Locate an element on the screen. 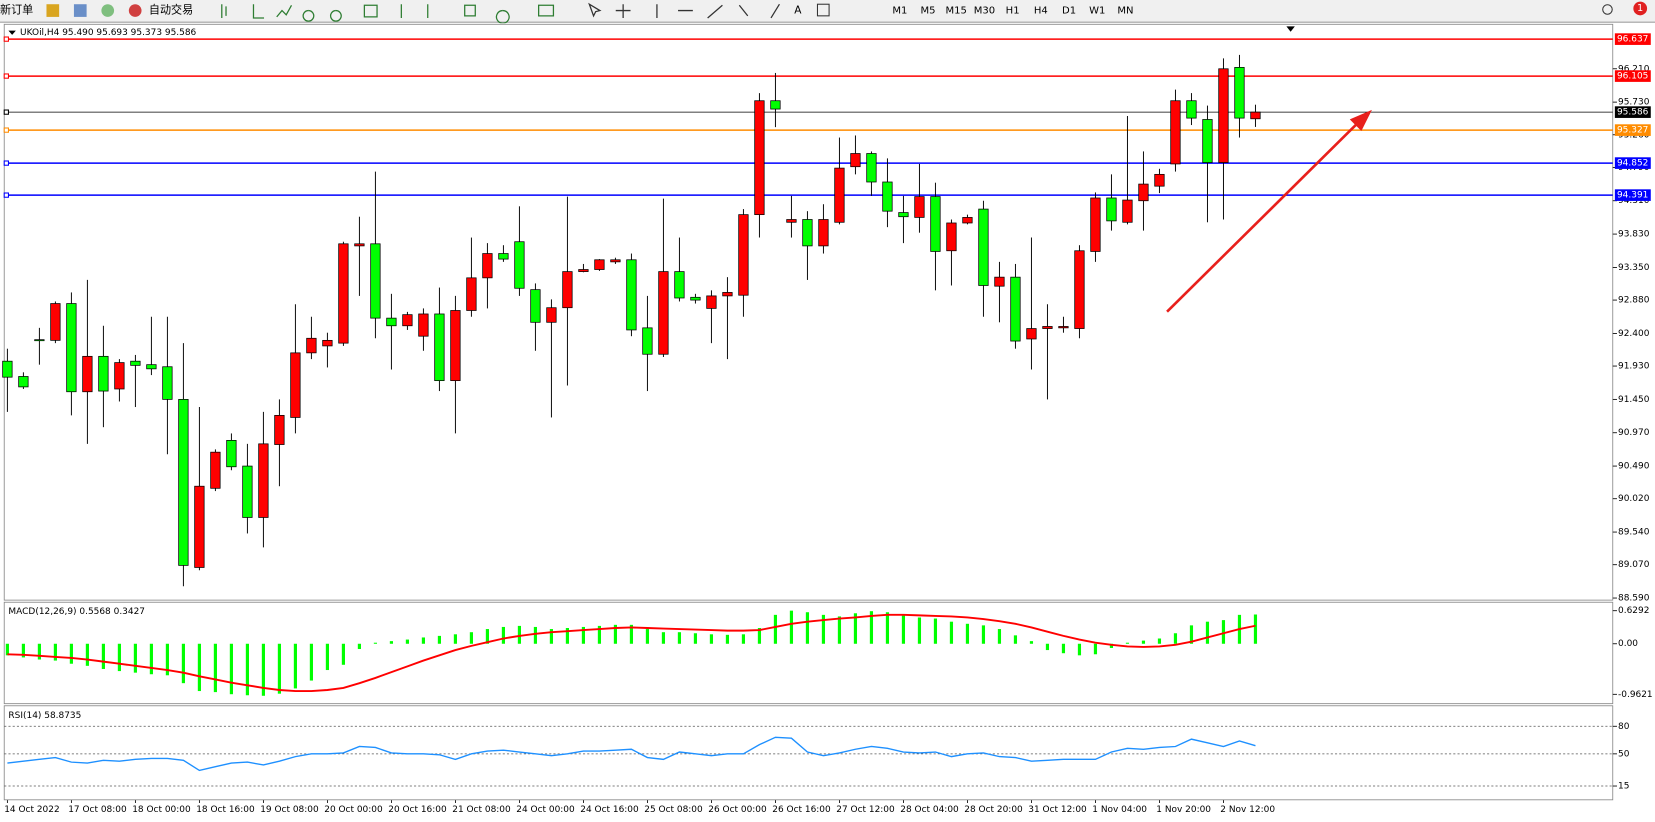 The image size is (1655, 822). y-tick-label: 89.540 is located at coordinates (1634, 533).